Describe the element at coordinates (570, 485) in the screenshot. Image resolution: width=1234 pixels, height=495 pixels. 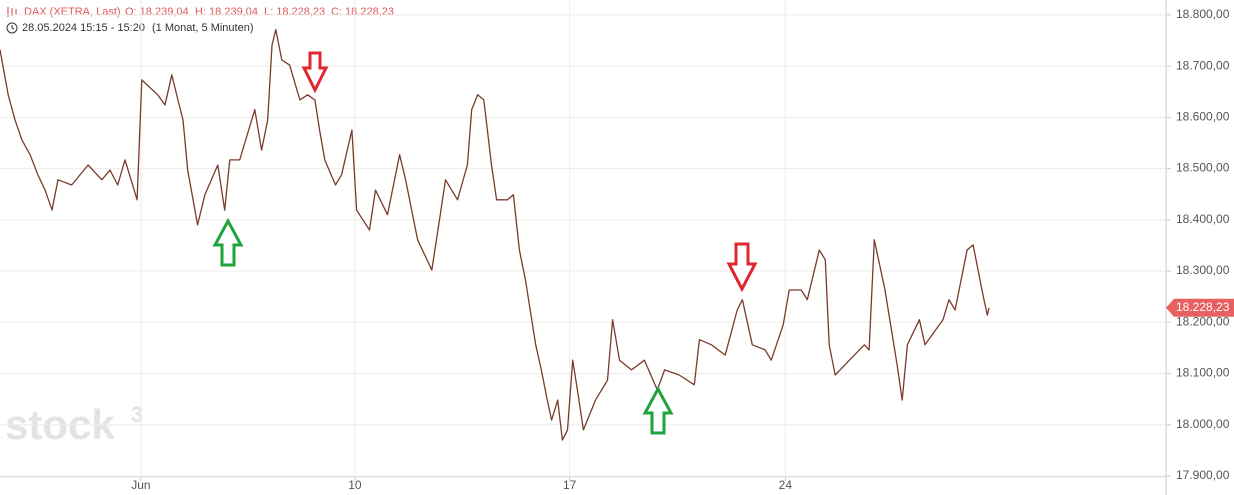
I see `x-tick-label: 17` at that location.